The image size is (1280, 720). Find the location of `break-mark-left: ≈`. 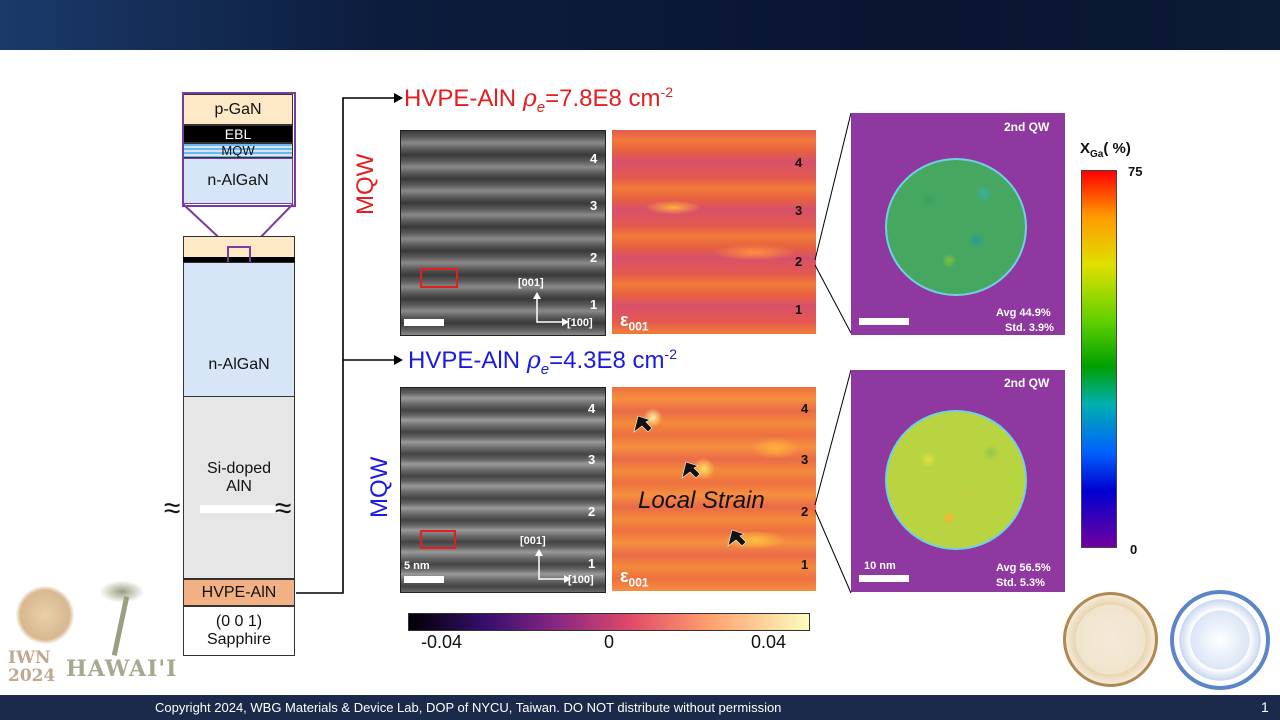

break-mark-left: ≈ is located at coordinates (172, 508).